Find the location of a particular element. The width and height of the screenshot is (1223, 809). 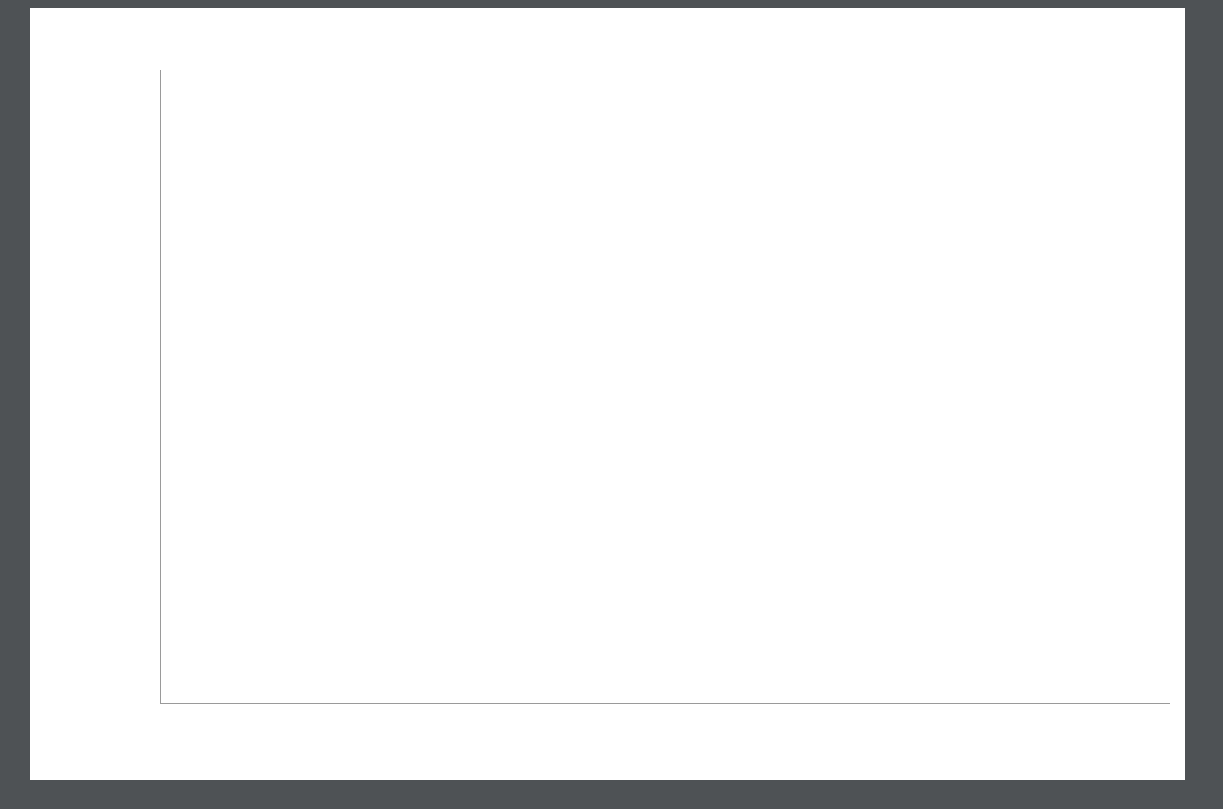

y-axis-tick-column is located at coordinates (93, 387).